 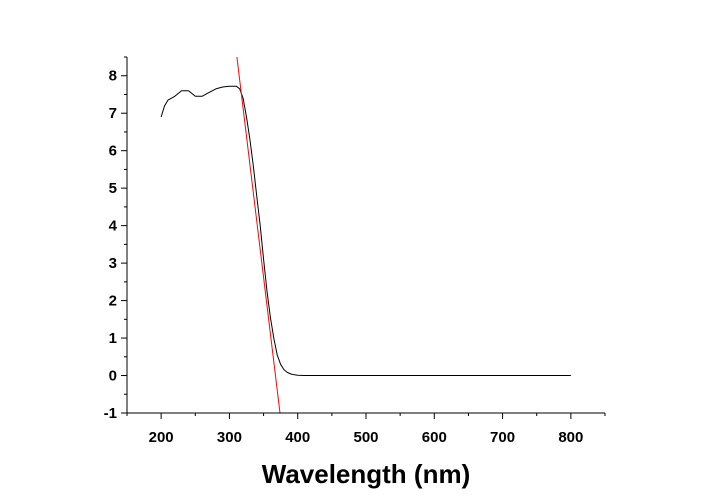 What do you see at coordinates (570, 437) in the screenshot?
I see `x-tick-label: 800` at bounding box center [570, 437].